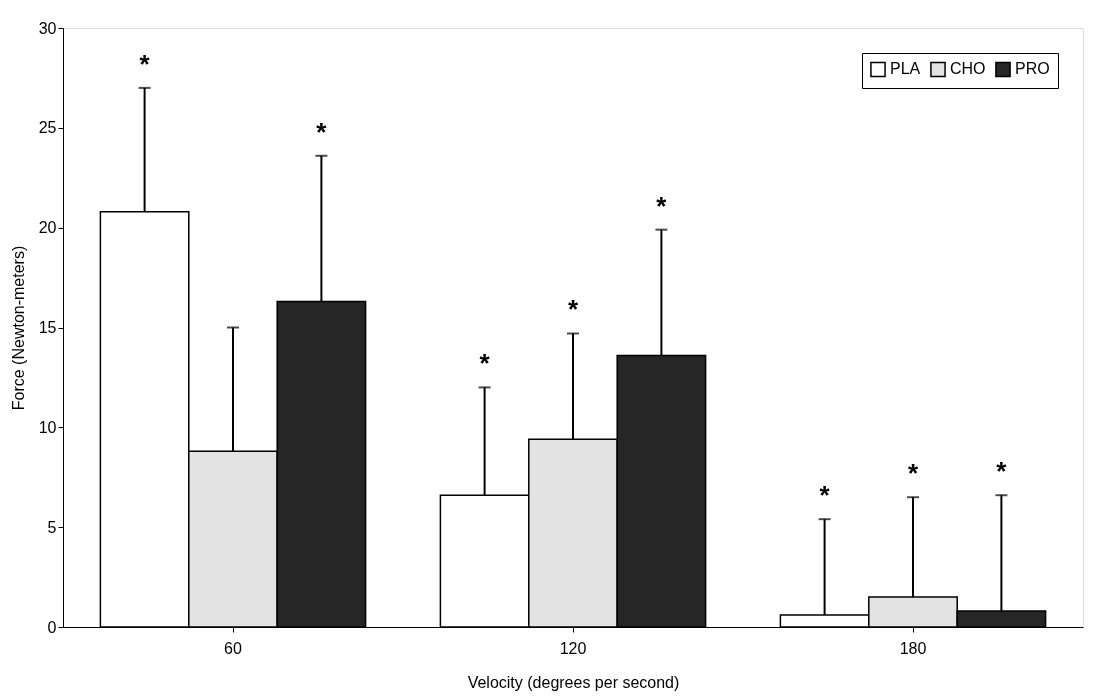 The height and width of the screenshot is (700, 1103). I want to click on legend-label: CHO, so click(968, 69).